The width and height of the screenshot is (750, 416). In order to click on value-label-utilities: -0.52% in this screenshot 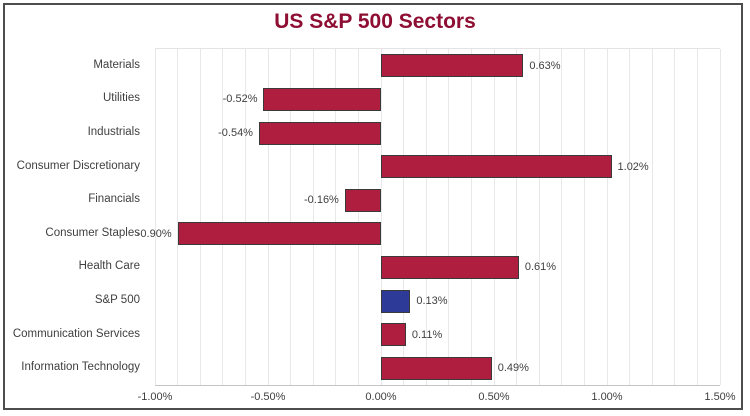, I will do `click(240, 99)`.